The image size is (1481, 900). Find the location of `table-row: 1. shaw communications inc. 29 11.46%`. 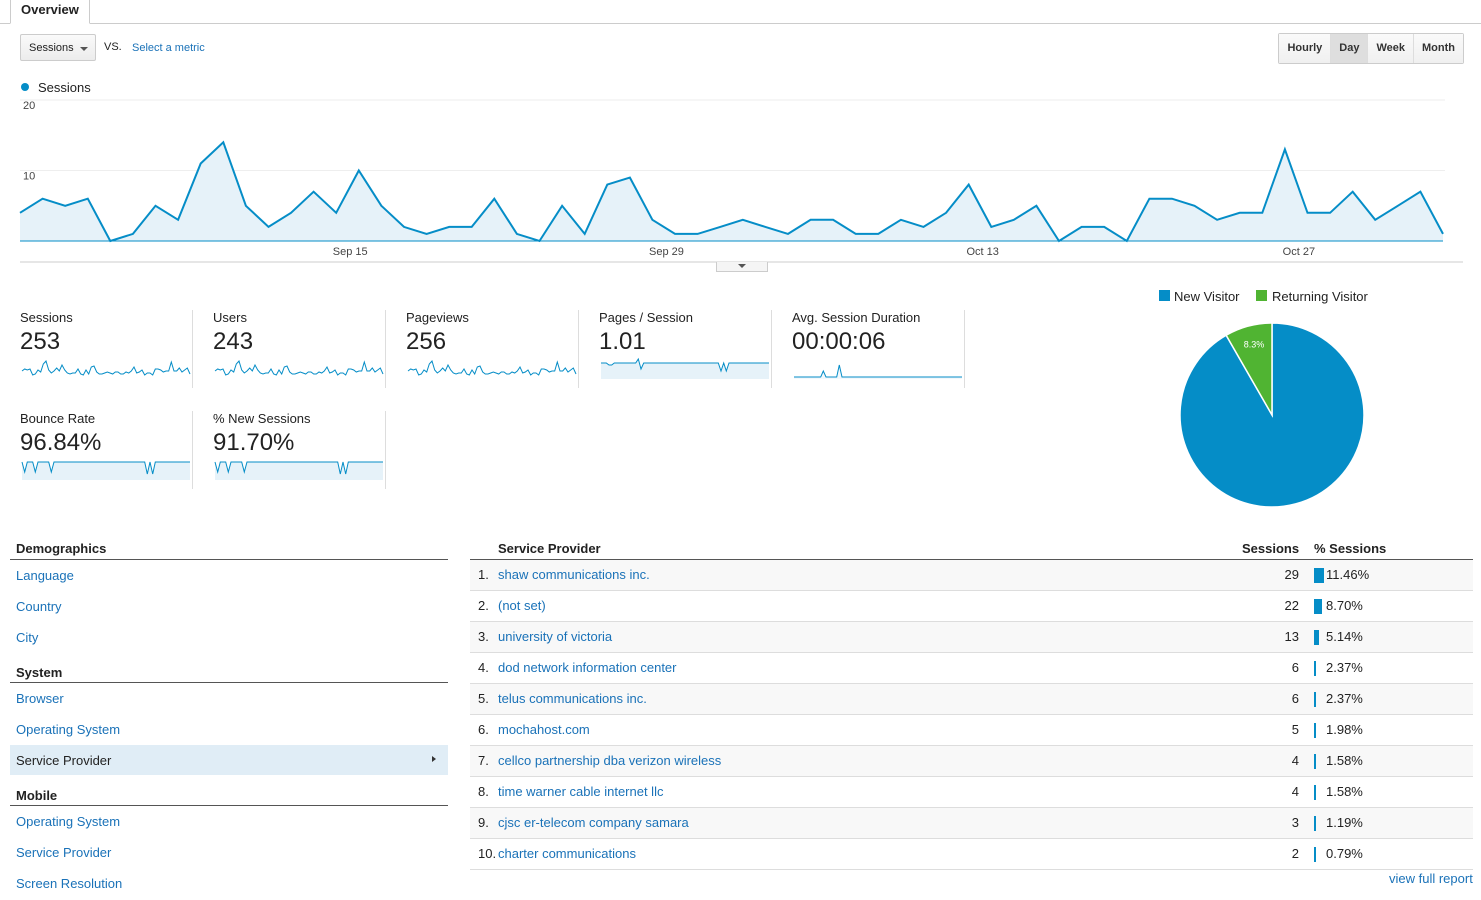

table-row: 1. shaw communications inc. 29 11.46% is located at coordinates (971, 575).